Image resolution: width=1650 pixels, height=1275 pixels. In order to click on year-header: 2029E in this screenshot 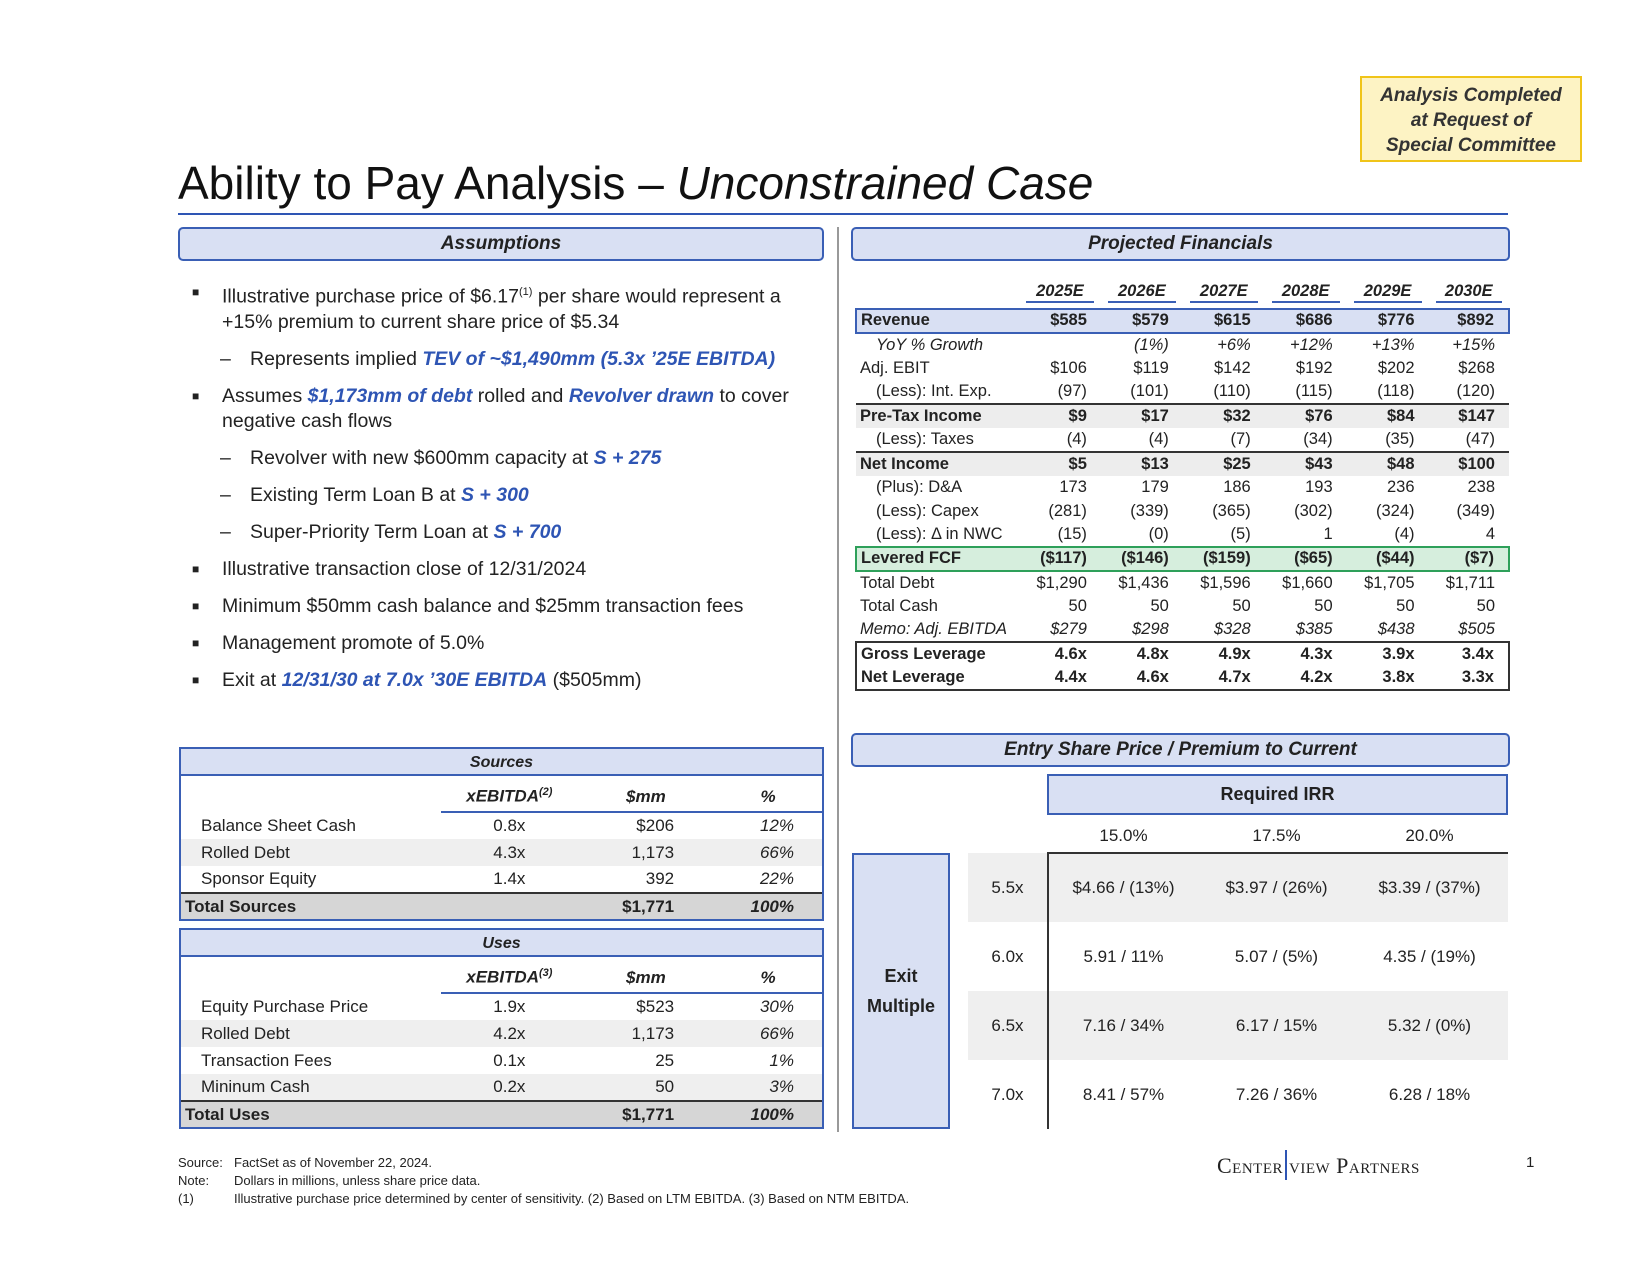, I will do `click(1388, 293)`.